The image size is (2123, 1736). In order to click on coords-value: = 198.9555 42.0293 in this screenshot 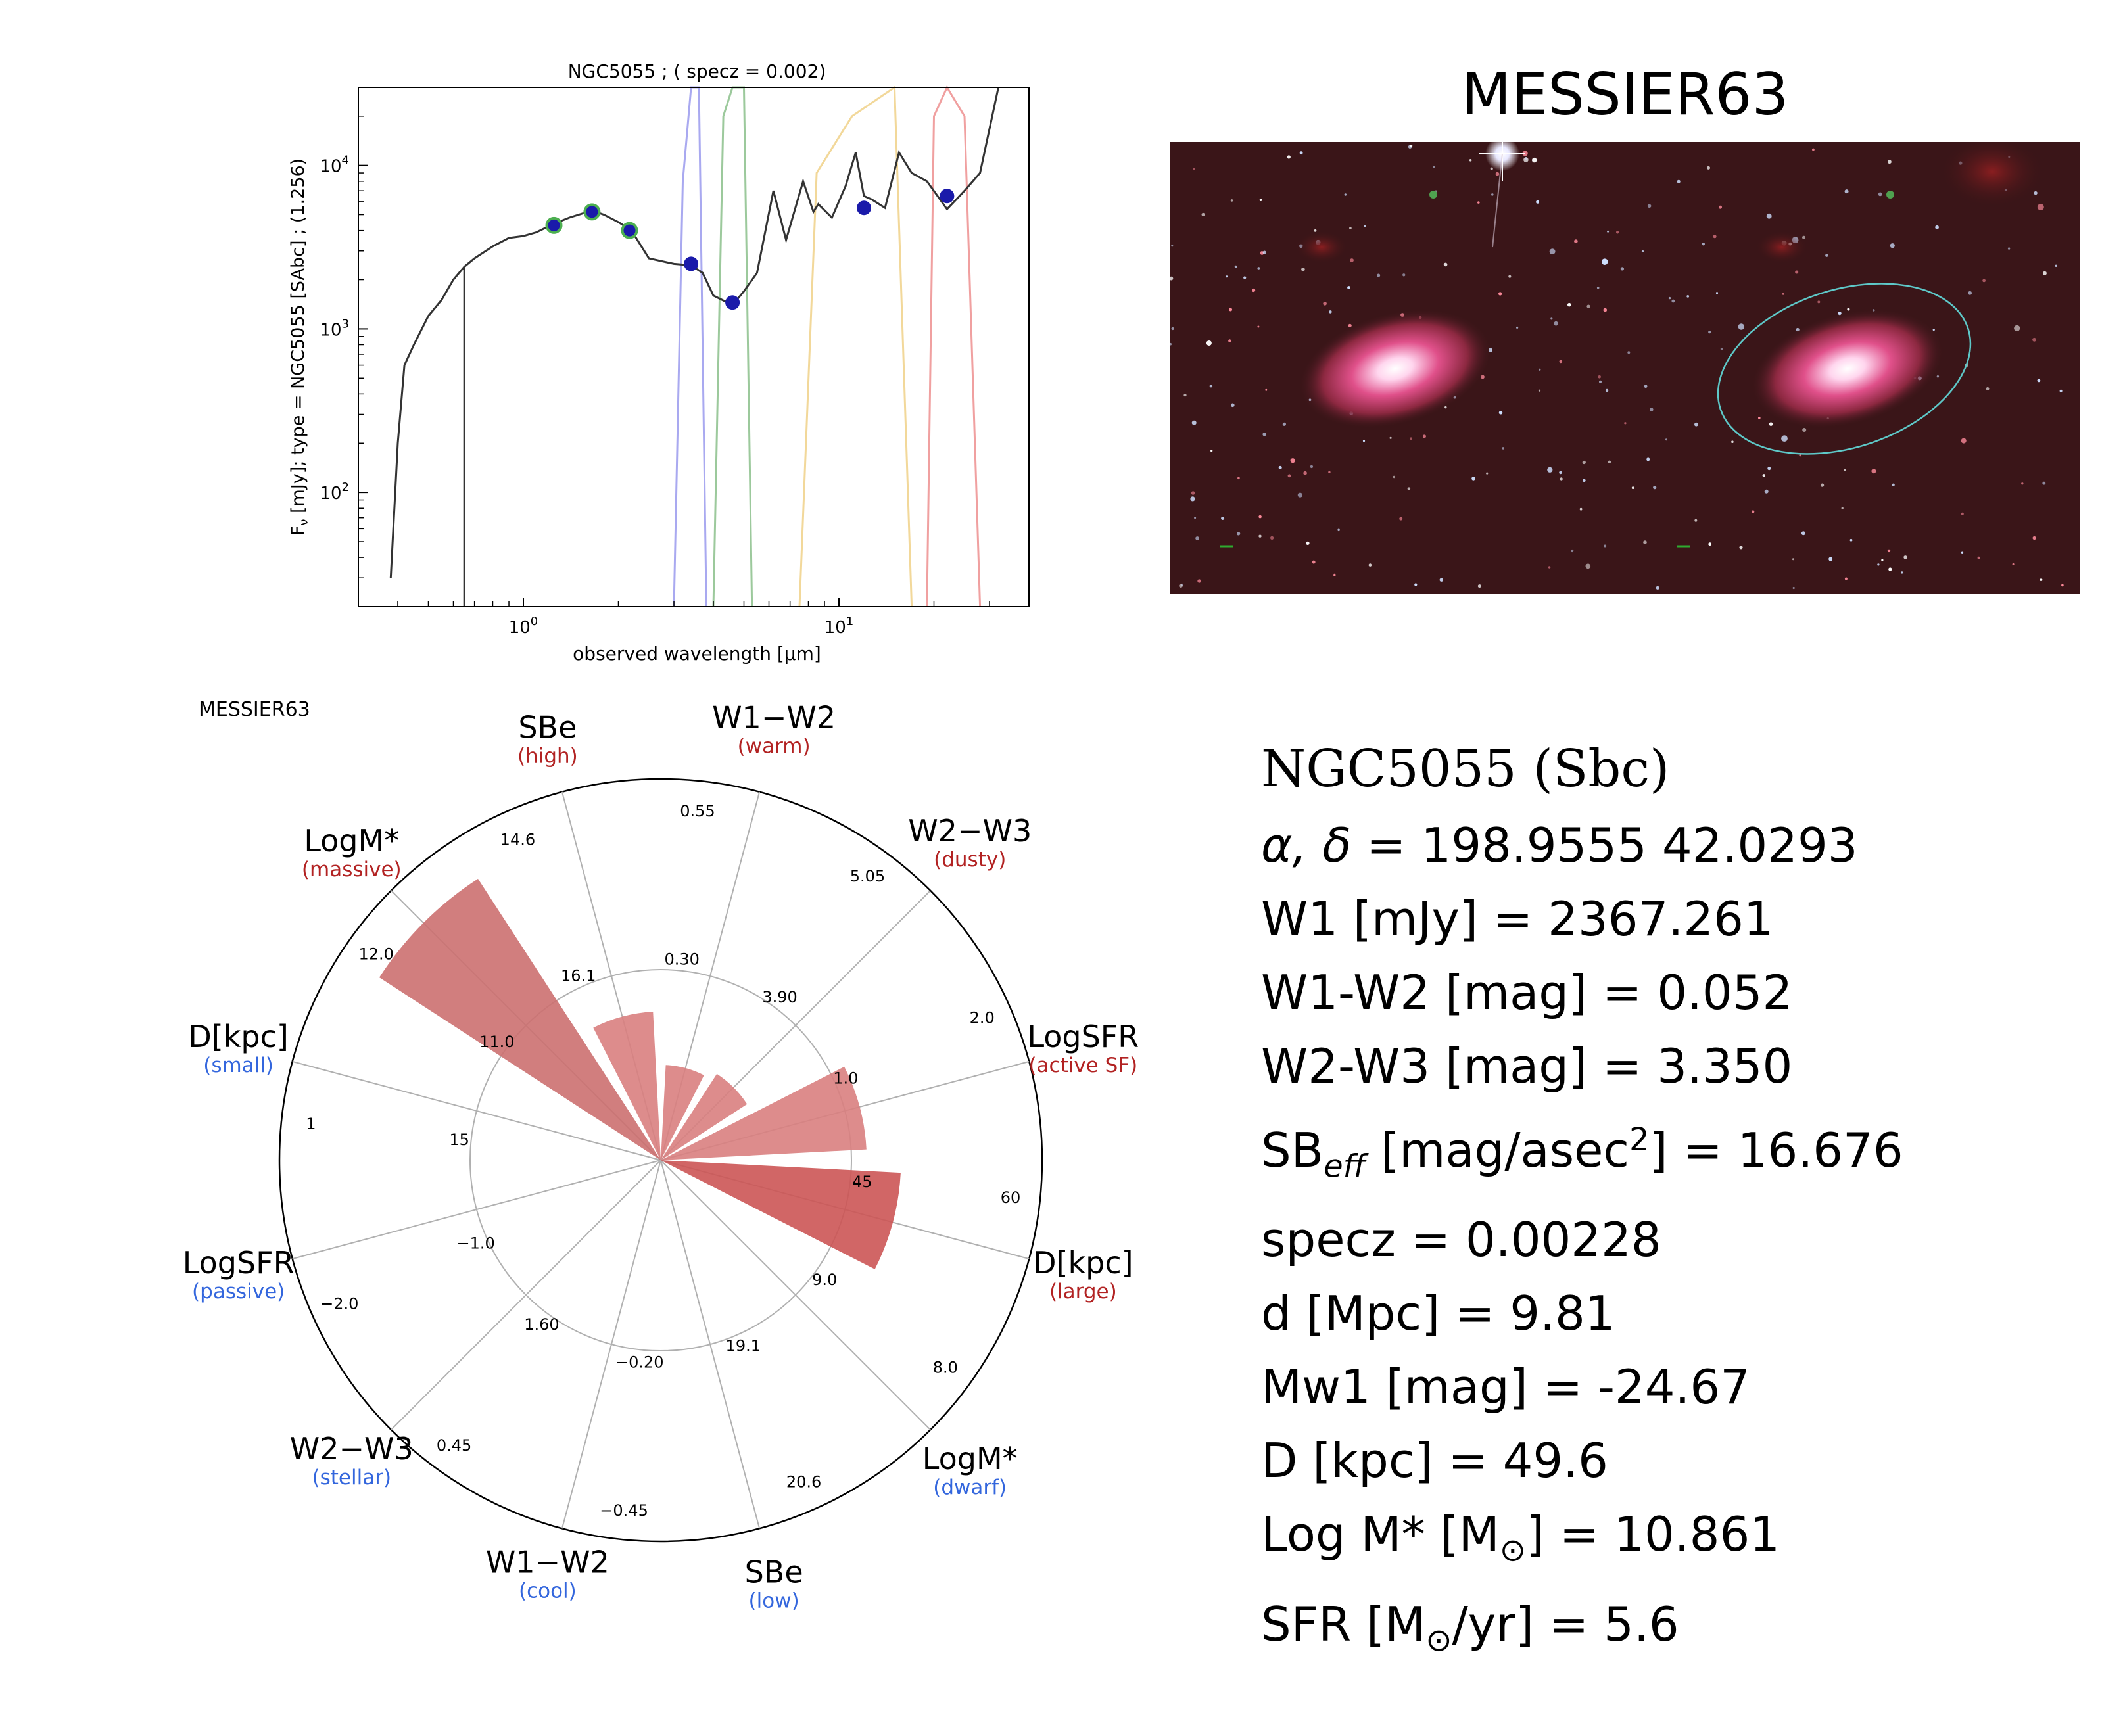, I will do `click(1604, 846)`.